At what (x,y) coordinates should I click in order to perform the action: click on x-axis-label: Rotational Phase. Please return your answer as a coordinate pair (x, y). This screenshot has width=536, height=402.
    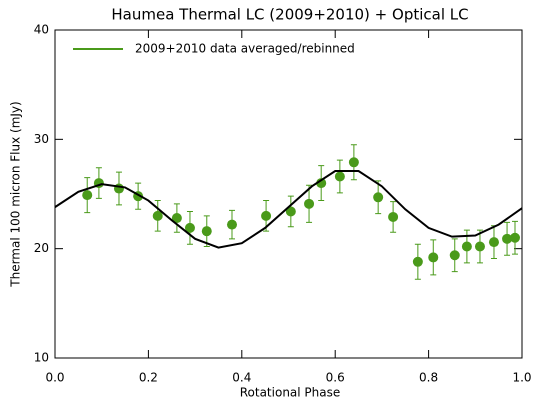
    Looking at the image, I should click on (290, 393).